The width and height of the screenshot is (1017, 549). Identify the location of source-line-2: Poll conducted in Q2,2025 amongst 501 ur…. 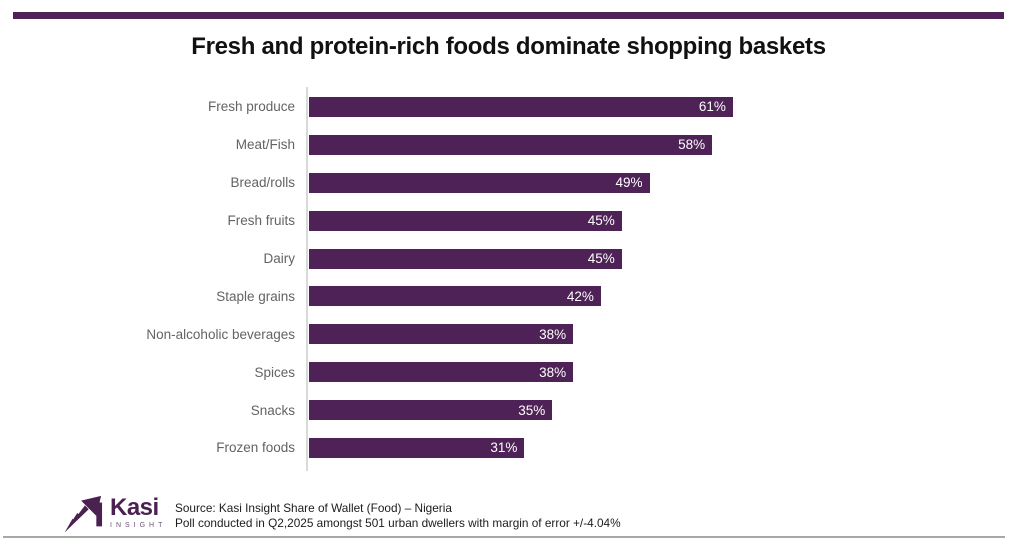
(398, 522).